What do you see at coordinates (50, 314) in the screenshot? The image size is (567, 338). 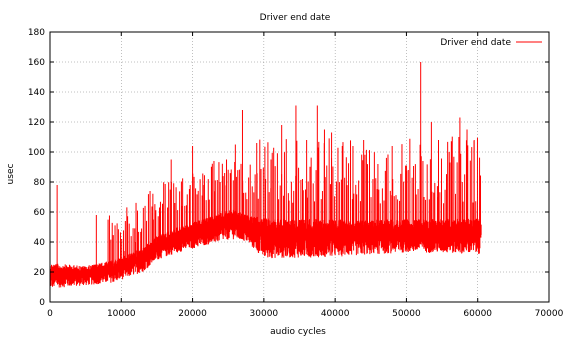 I see `x-tick-label: 0` at bounding box center [50, 314].